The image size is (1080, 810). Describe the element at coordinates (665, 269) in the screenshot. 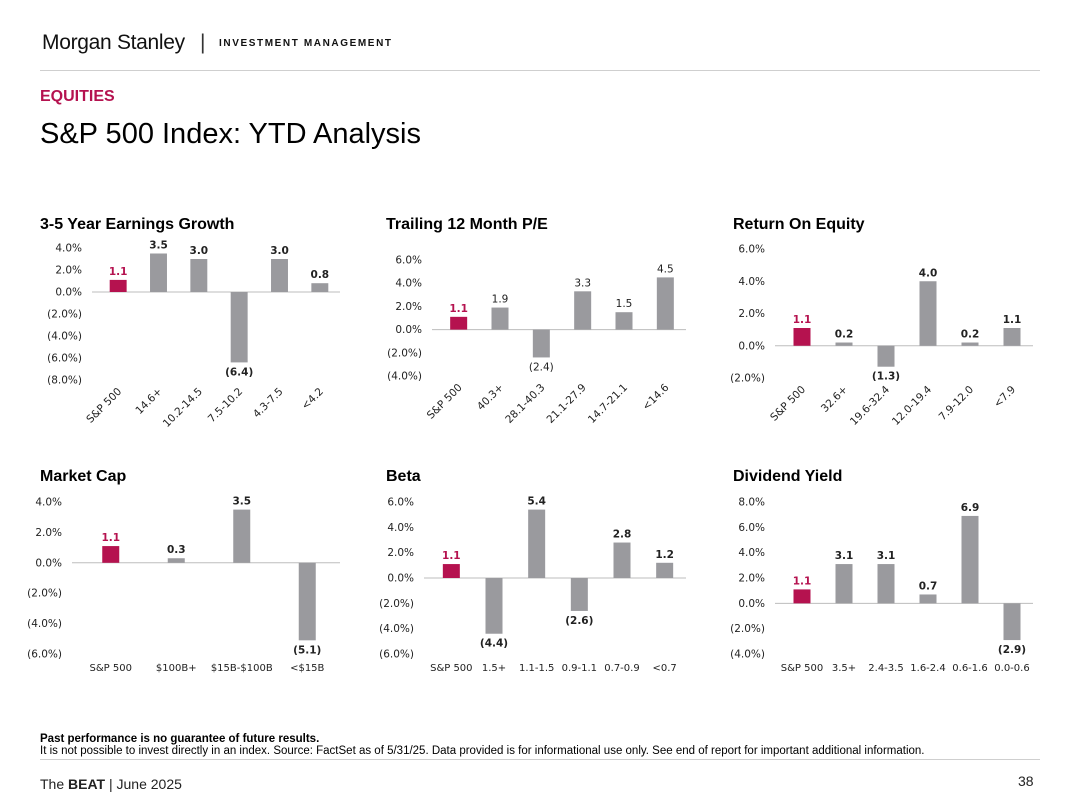

I see `data-label: 4.5` at that location.